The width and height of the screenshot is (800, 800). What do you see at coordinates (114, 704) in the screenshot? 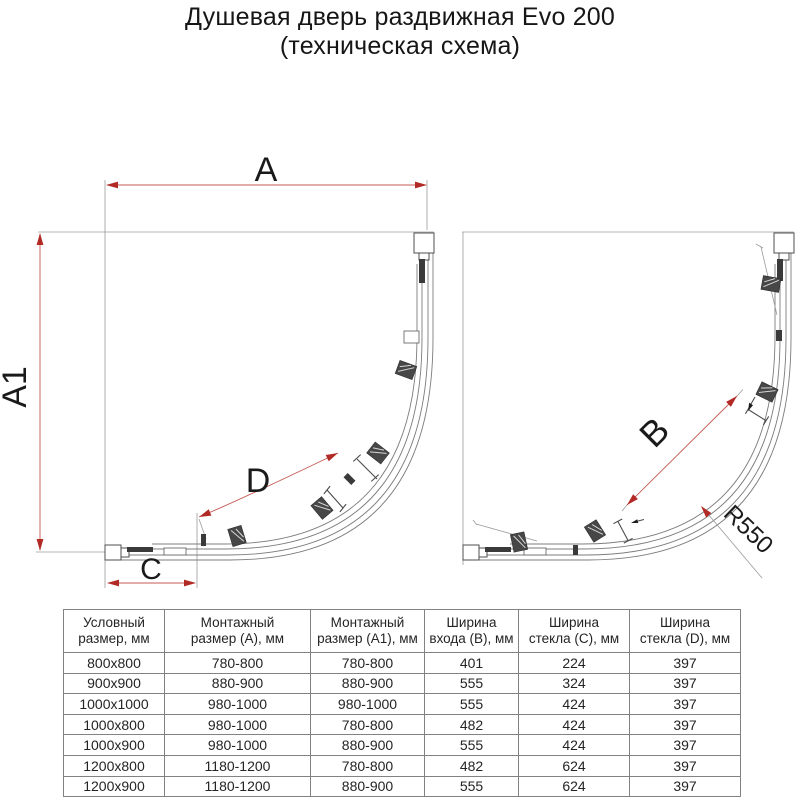
I see `table-cell: 1000x1000` at bounding box center [114, 704].